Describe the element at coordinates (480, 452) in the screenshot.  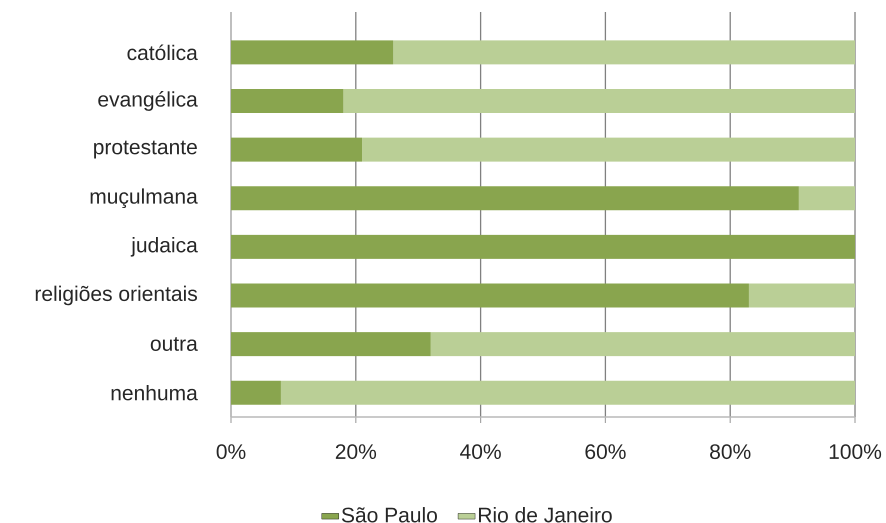
I see `x-tick-label: 40%` at that location.